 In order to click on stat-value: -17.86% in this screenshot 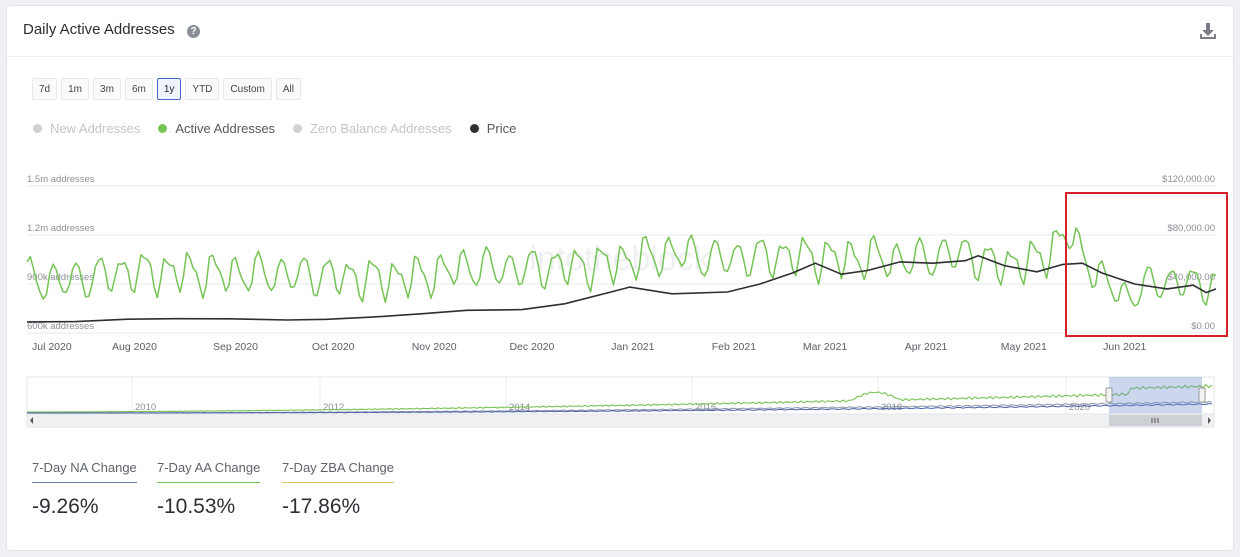, I will do `click(321, 506)`.